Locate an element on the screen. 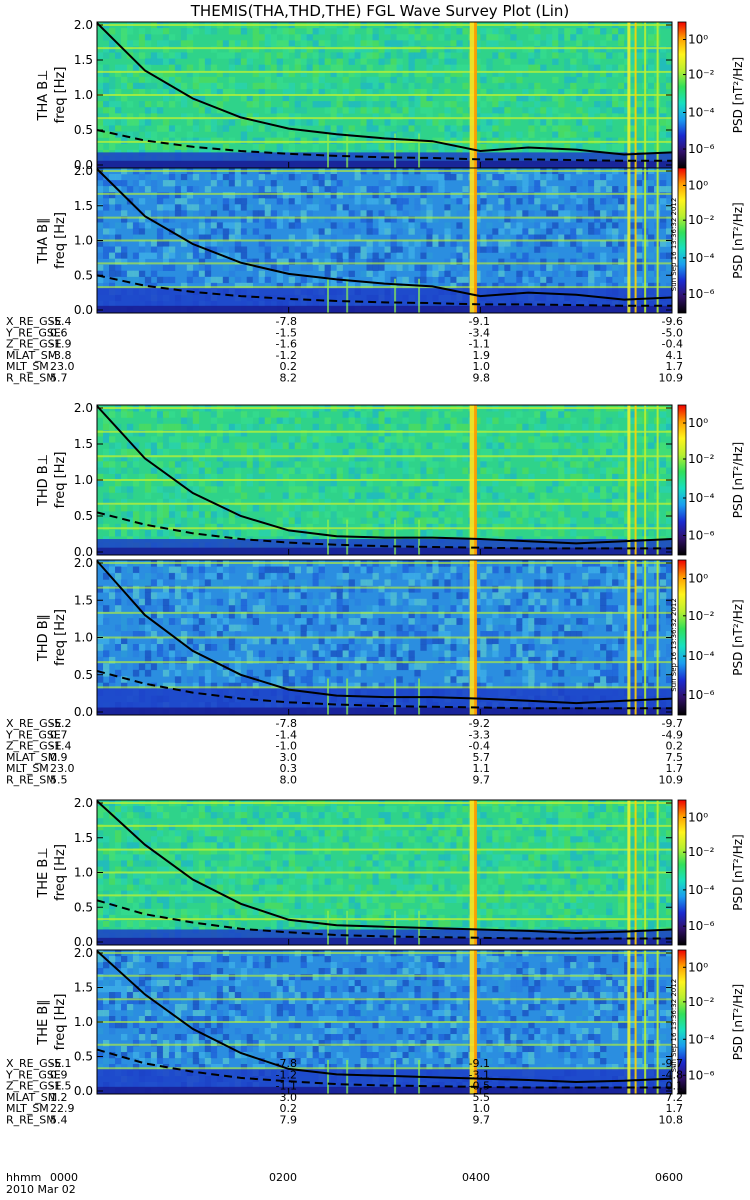 The width and height of the screenshot is (750, 1200). ephemeris-value: -5.1 is located at coordinates (60, 1063).